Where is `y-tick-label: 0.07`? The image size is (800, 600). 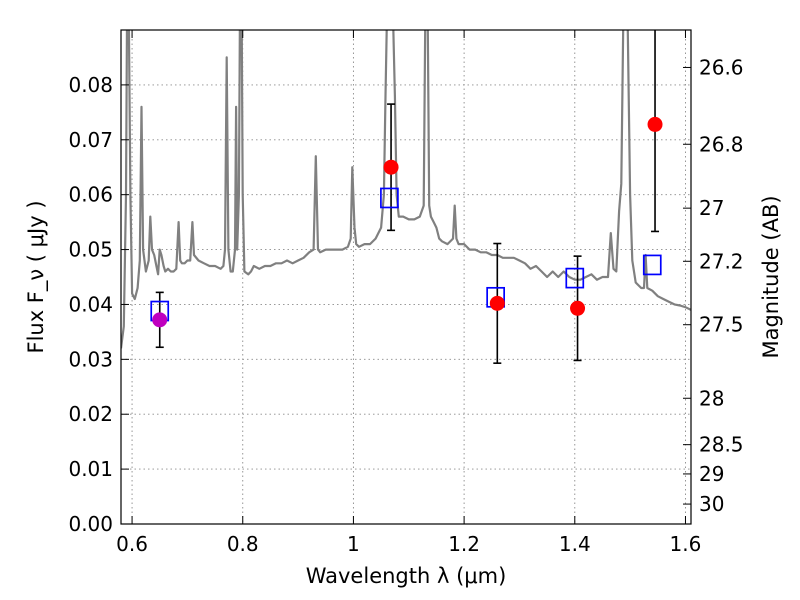 y-tick-label: 0.07 is located at coordinates (90, 140).